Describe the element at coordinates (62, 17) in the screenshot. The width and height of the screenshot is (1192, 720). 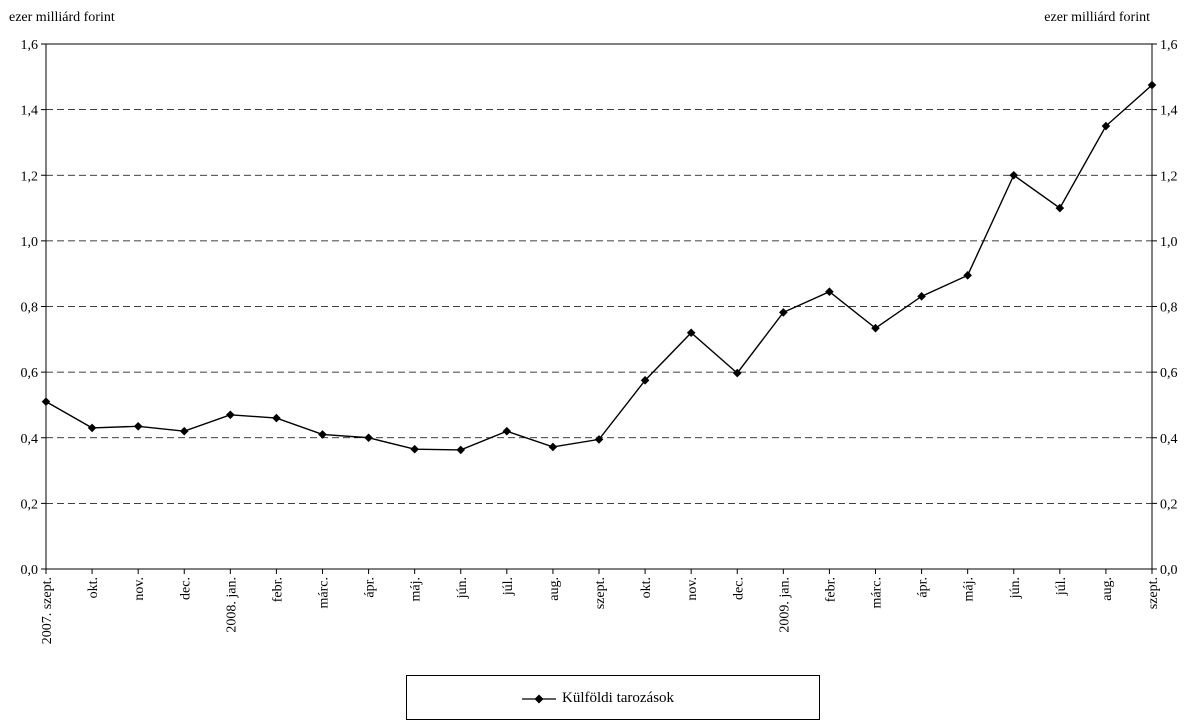
I see `y-axis-unit-left: ezer milliárd forint` at that location.